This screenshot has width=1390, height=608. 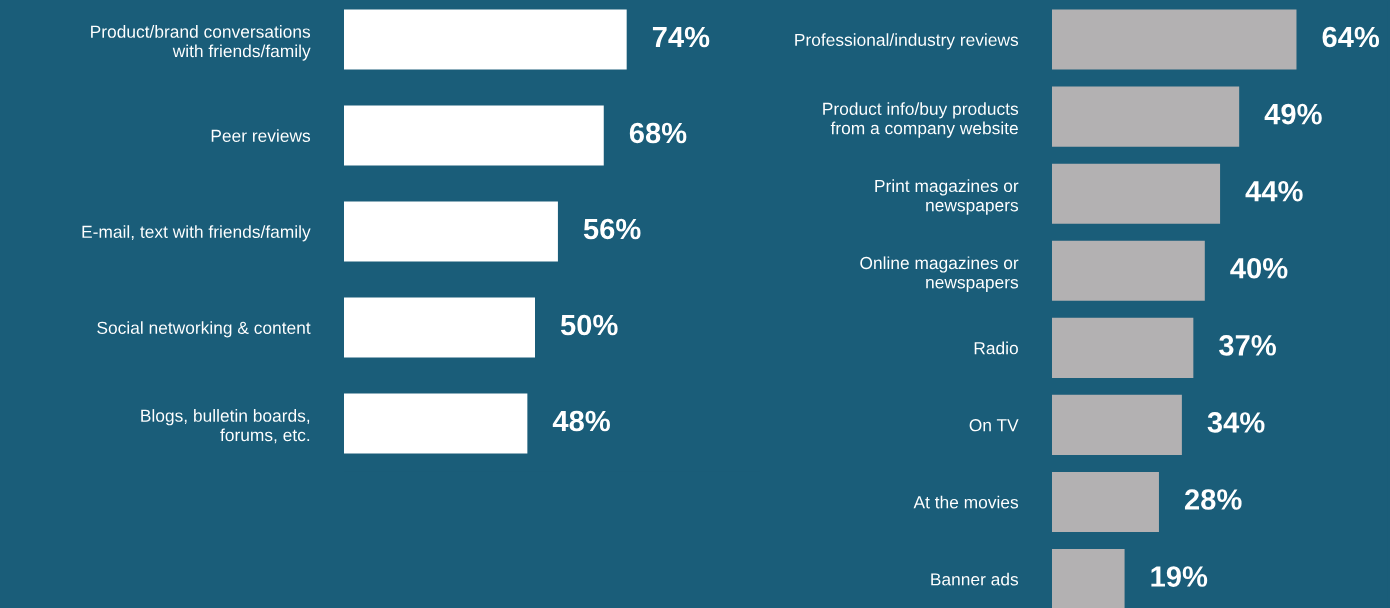 What do you see at coordinates (966, 502) in the screenshot?
I see `y-tick-label: At the movies` at bounding box center [966, 502].